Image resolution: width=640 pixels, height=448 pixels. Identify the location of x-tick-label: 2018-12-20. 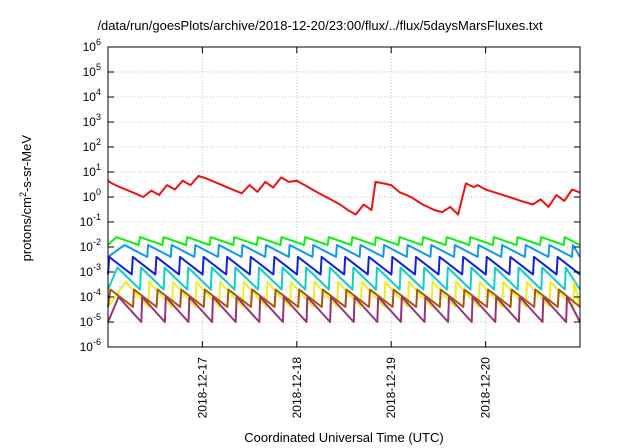
(486, 388).